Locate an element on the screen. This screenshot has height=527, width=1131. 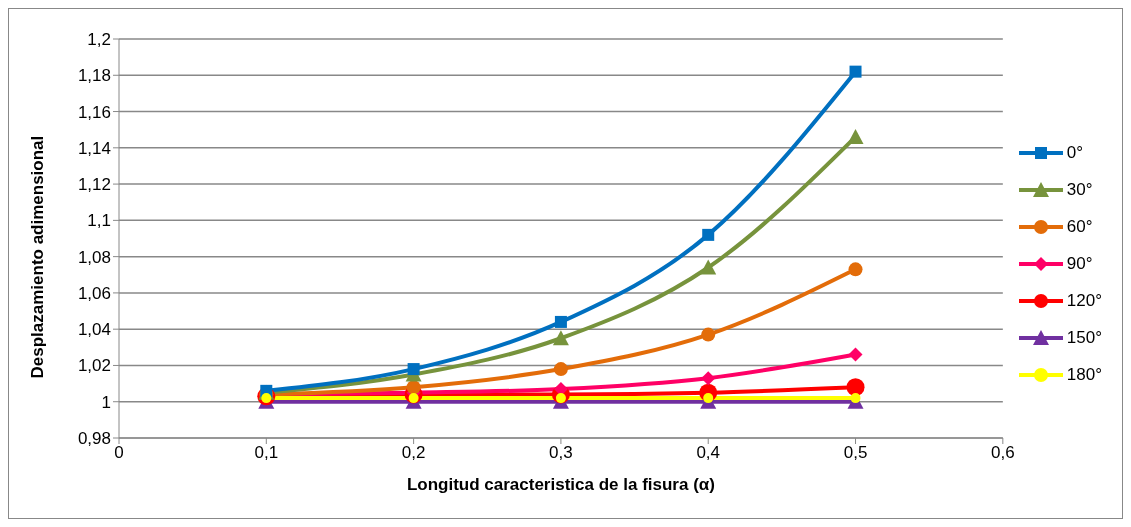
legend-label: 150° is located at coordinates (1084, 338).